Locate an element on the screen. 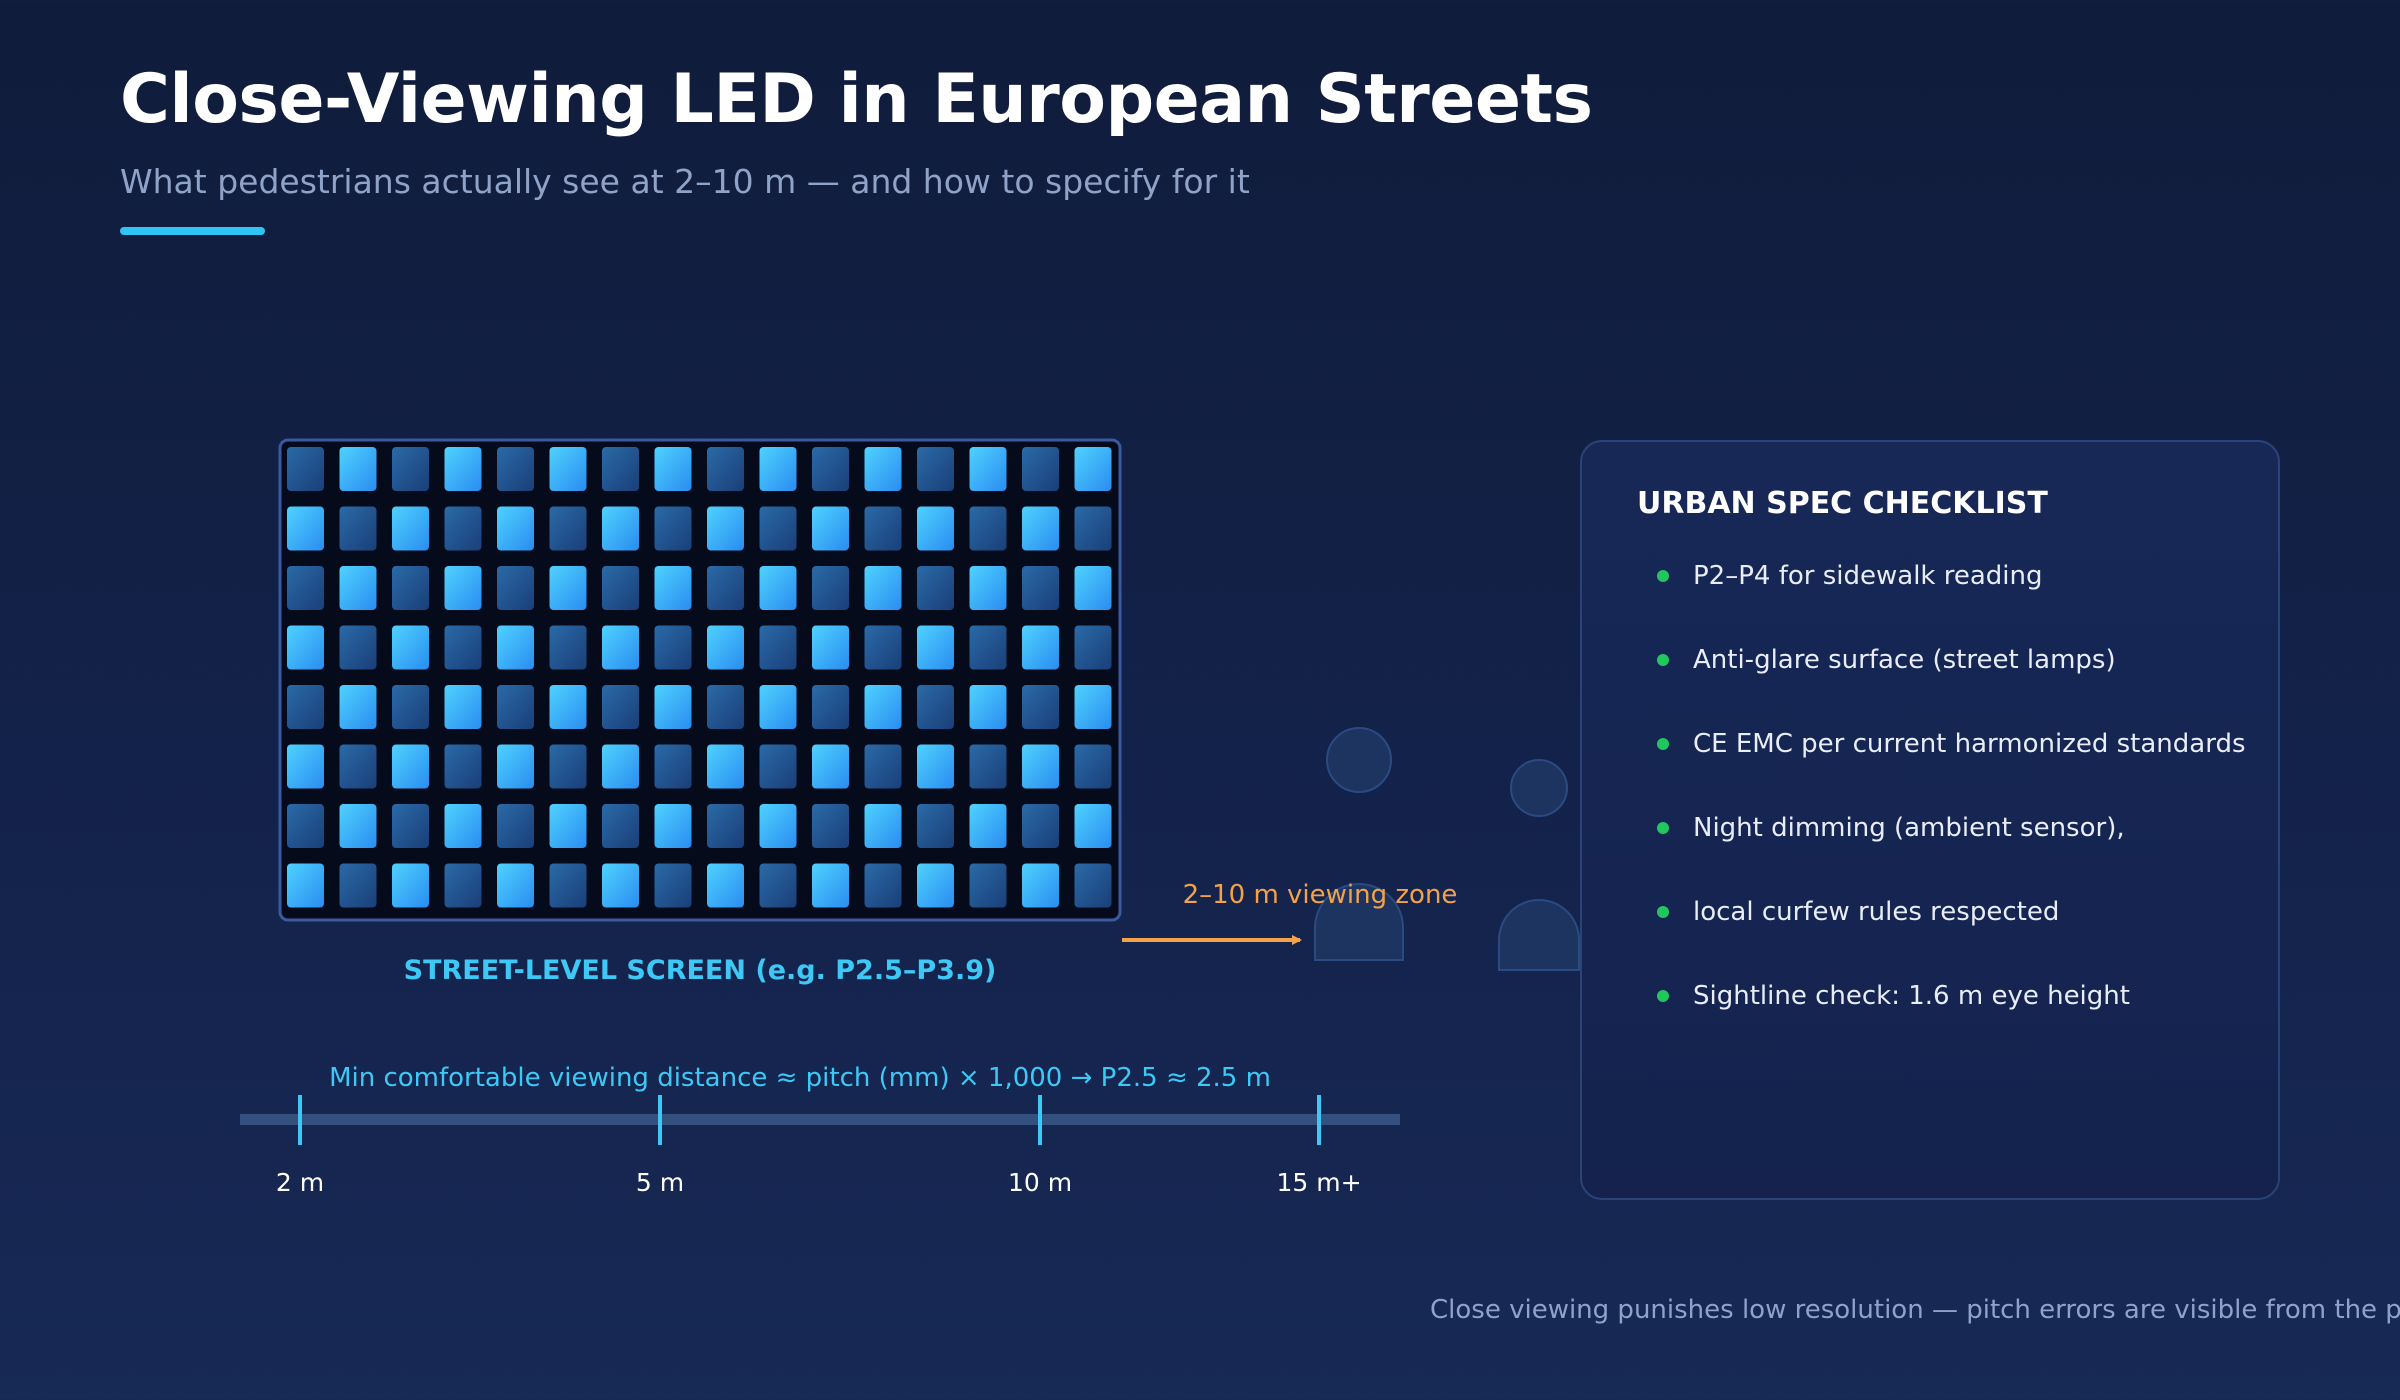  checklist-item: Sightline check: 1.6 m eye height is located at coordinates (1893, 996).